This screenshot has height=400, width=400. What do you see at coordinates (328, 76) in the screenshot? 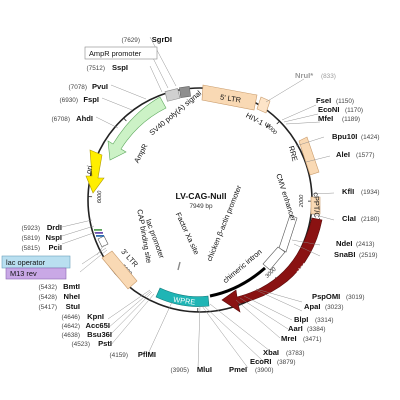
I see `site-nrui-pos: (833)` at bounding box center [328, 76].